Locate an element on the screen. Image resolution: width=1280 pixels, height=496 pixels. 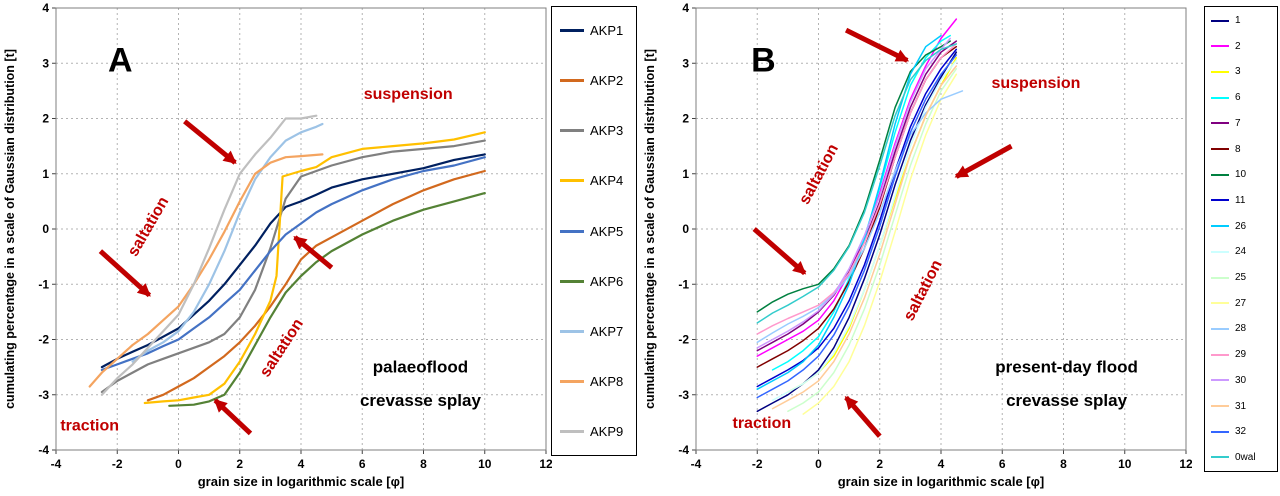
series-AKP2 is located at coordinates (316, 285).